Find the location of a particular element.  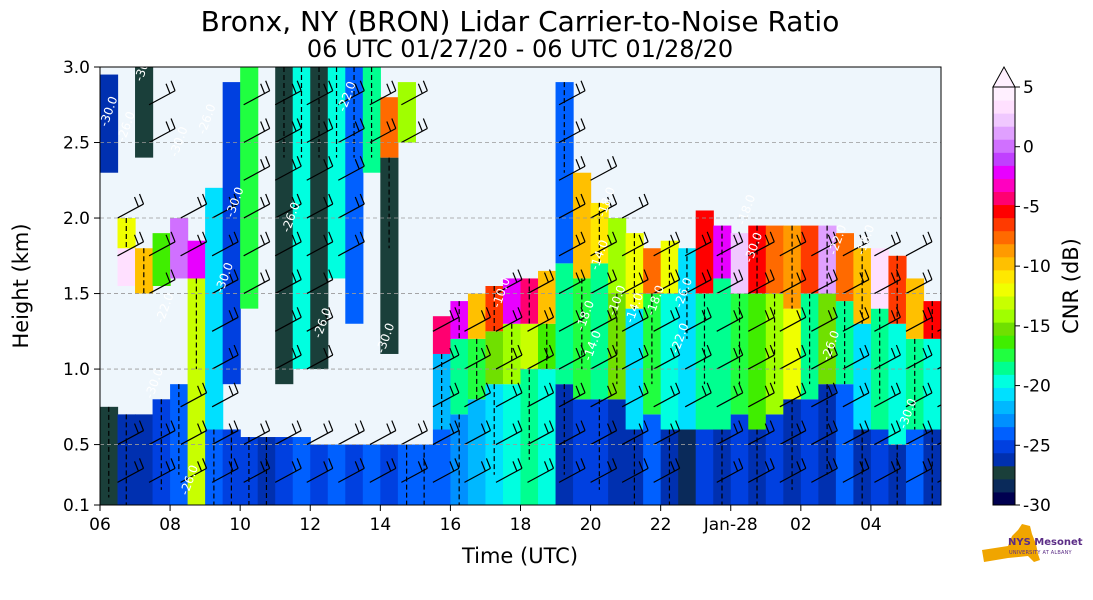

colorbar-label: CNR (dB) is located at coordinates (1071, 286).